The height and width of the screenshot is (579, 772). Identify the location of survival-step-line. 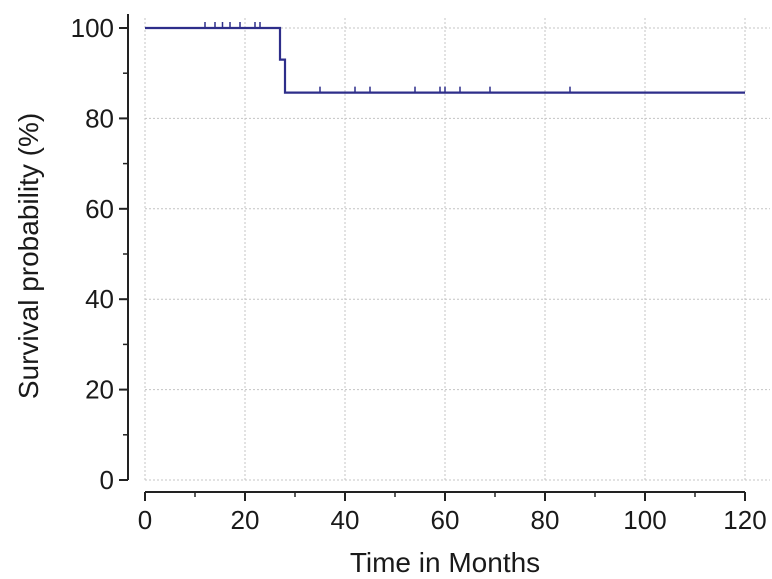
(445, 60).